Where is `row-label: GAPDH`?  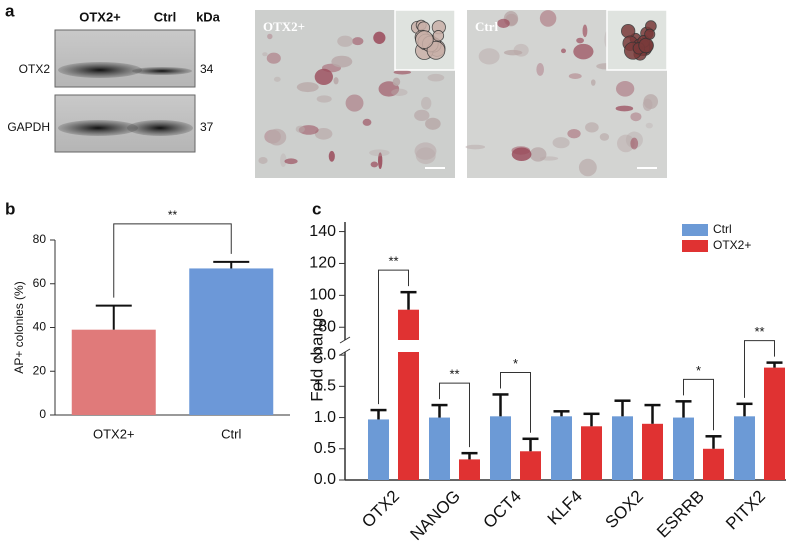 row-label: GAPDH is located at coordinates (28, 127).